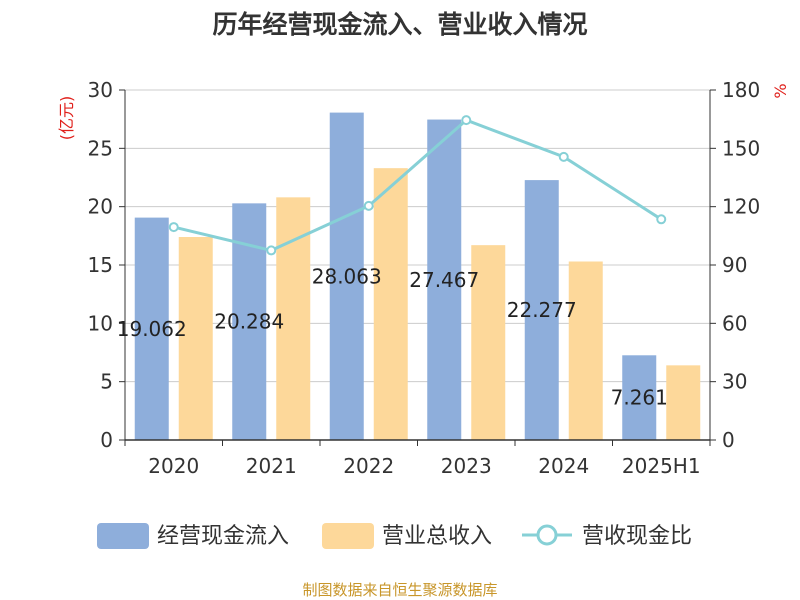 The height and width of the screenshot is (600, 800). What do you see at coordinates (661, 466) in the screenshot?
I see `x-tick-label: 2025H1` at bounding box center [661, 466].